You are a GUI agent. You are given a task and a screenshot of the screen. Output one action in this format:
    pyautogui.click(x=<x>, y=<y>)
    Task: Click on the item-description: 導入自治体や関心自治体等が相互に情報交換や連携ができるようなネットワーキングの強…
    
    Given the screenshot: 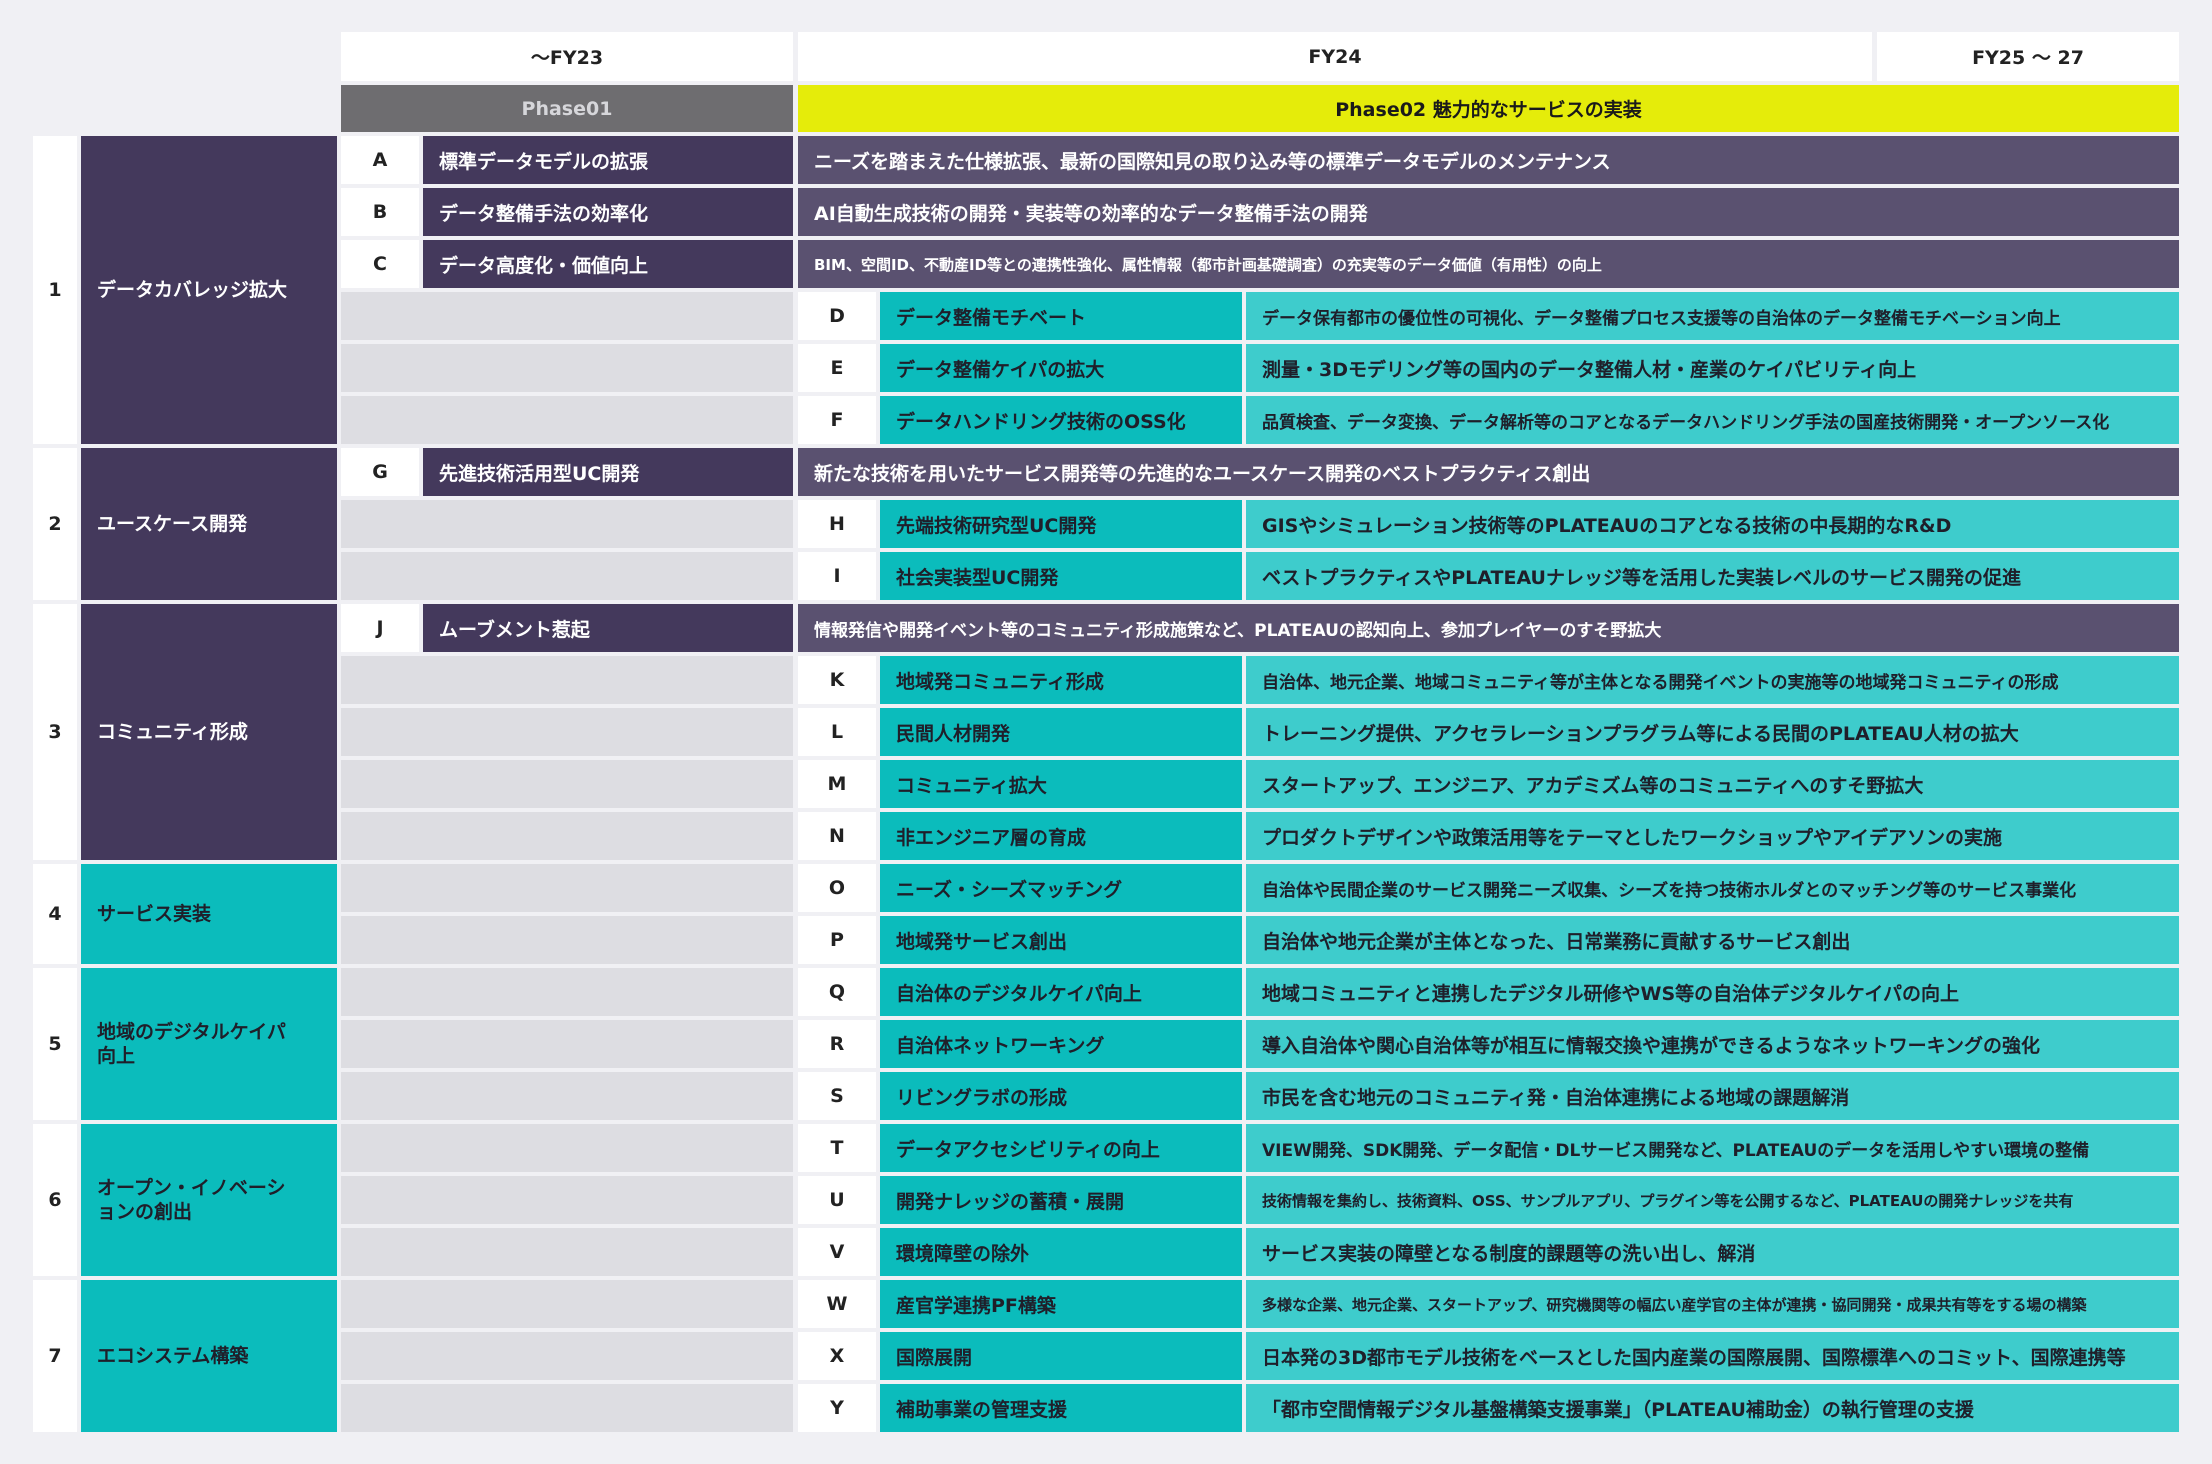 What is the action you would take?
    pyautogui.click(x=1712, y=1044)
    